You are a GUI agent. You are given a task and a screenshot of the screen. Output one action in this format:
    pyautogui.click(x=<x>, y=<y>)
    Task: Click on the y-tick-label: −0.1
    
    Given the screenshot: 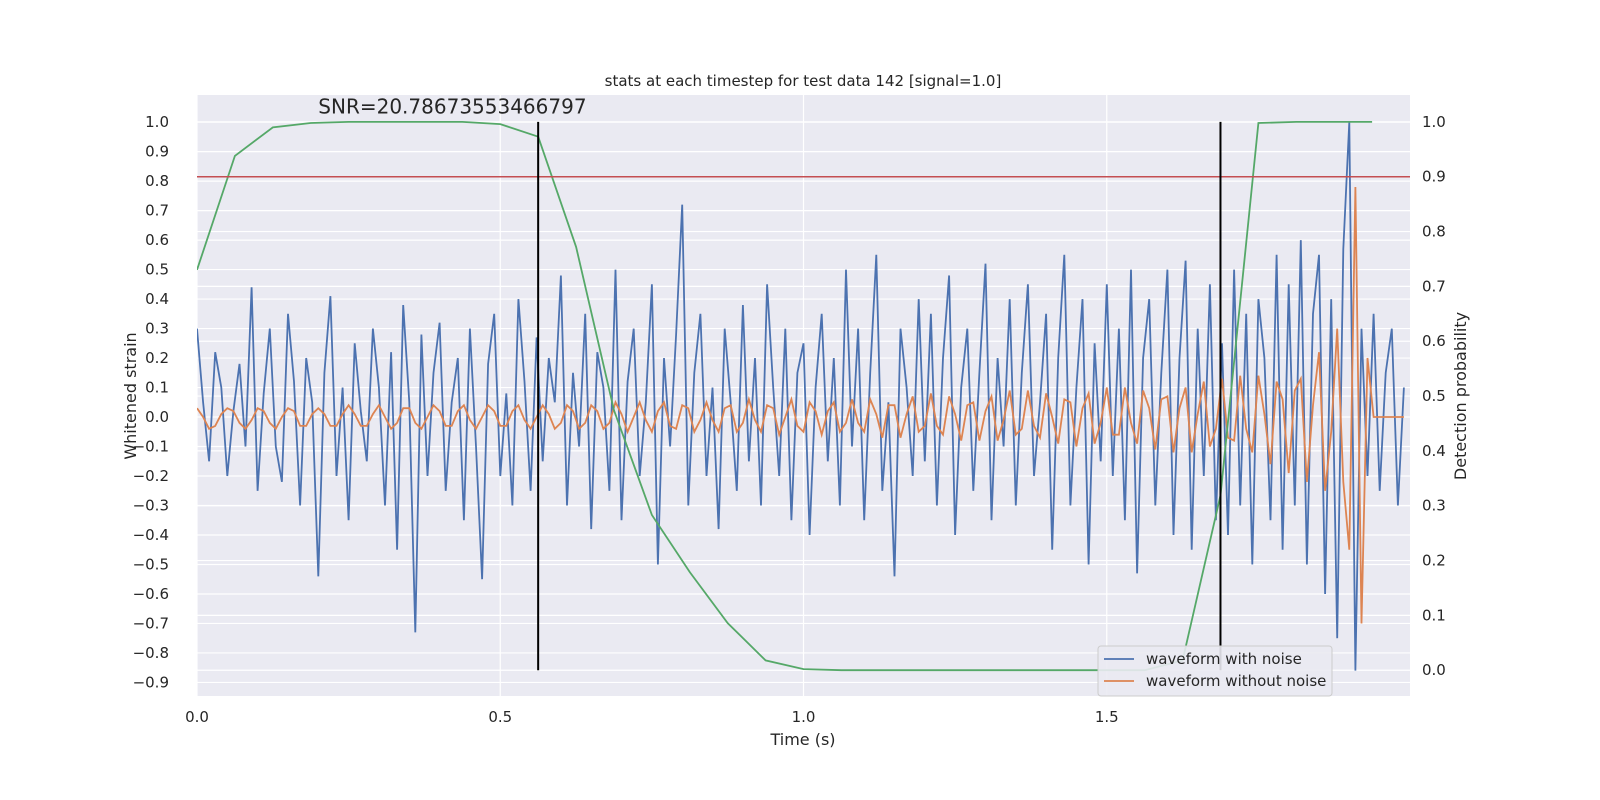 What is the action you would take?
    pyautogui.click(x=151, y=447)
    